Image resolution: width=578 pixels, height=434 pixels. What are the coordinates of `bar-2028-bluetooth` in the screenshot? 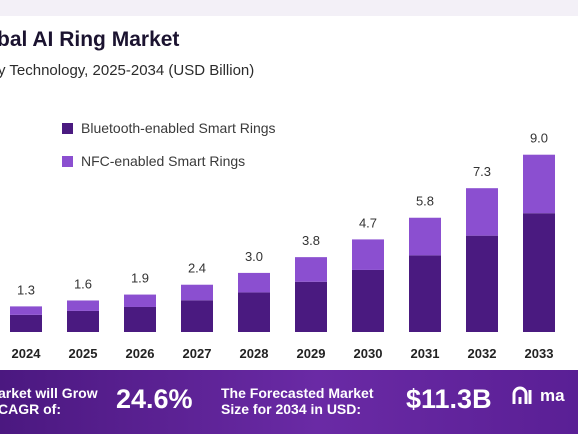 It's located at (254, 312).